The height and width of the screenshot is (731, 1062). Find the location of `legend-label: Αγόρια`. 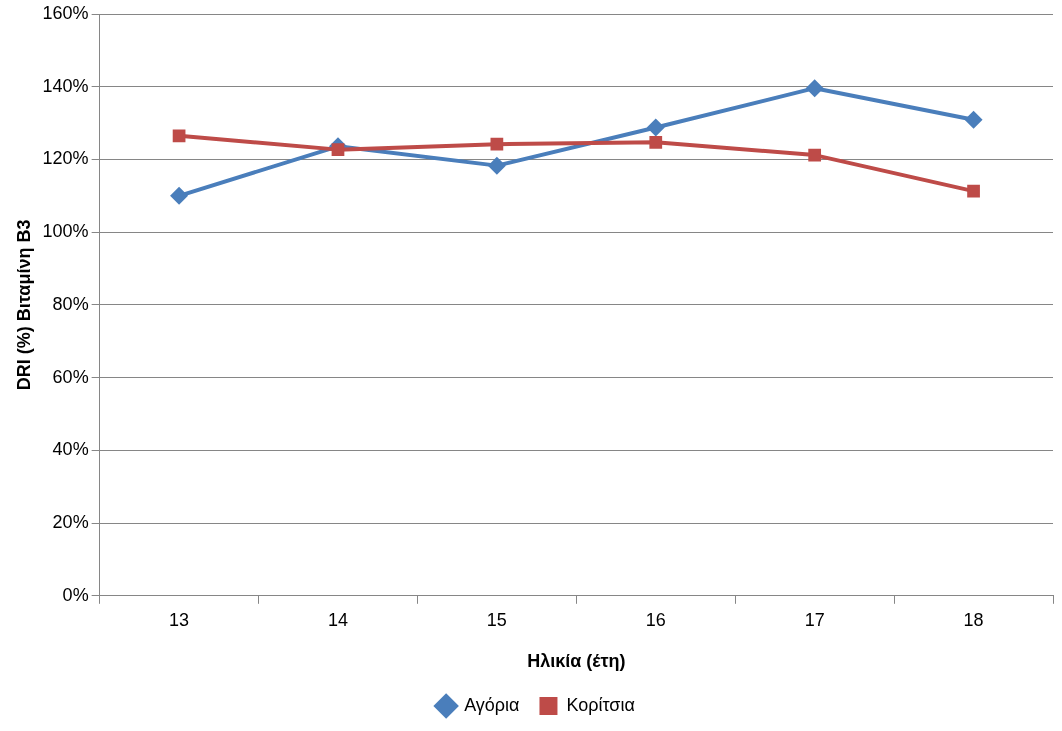

legend-label: Αγόρια is located at coordinates (492, 704).